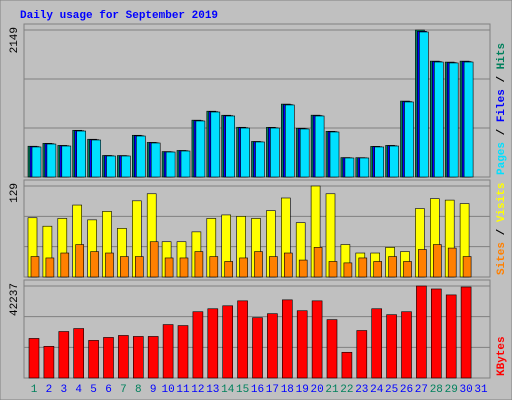  What do you see at coordinates (406, 390) in the screenshot?
I see `x-tick-label: 26` at bounding box center [406, 390].